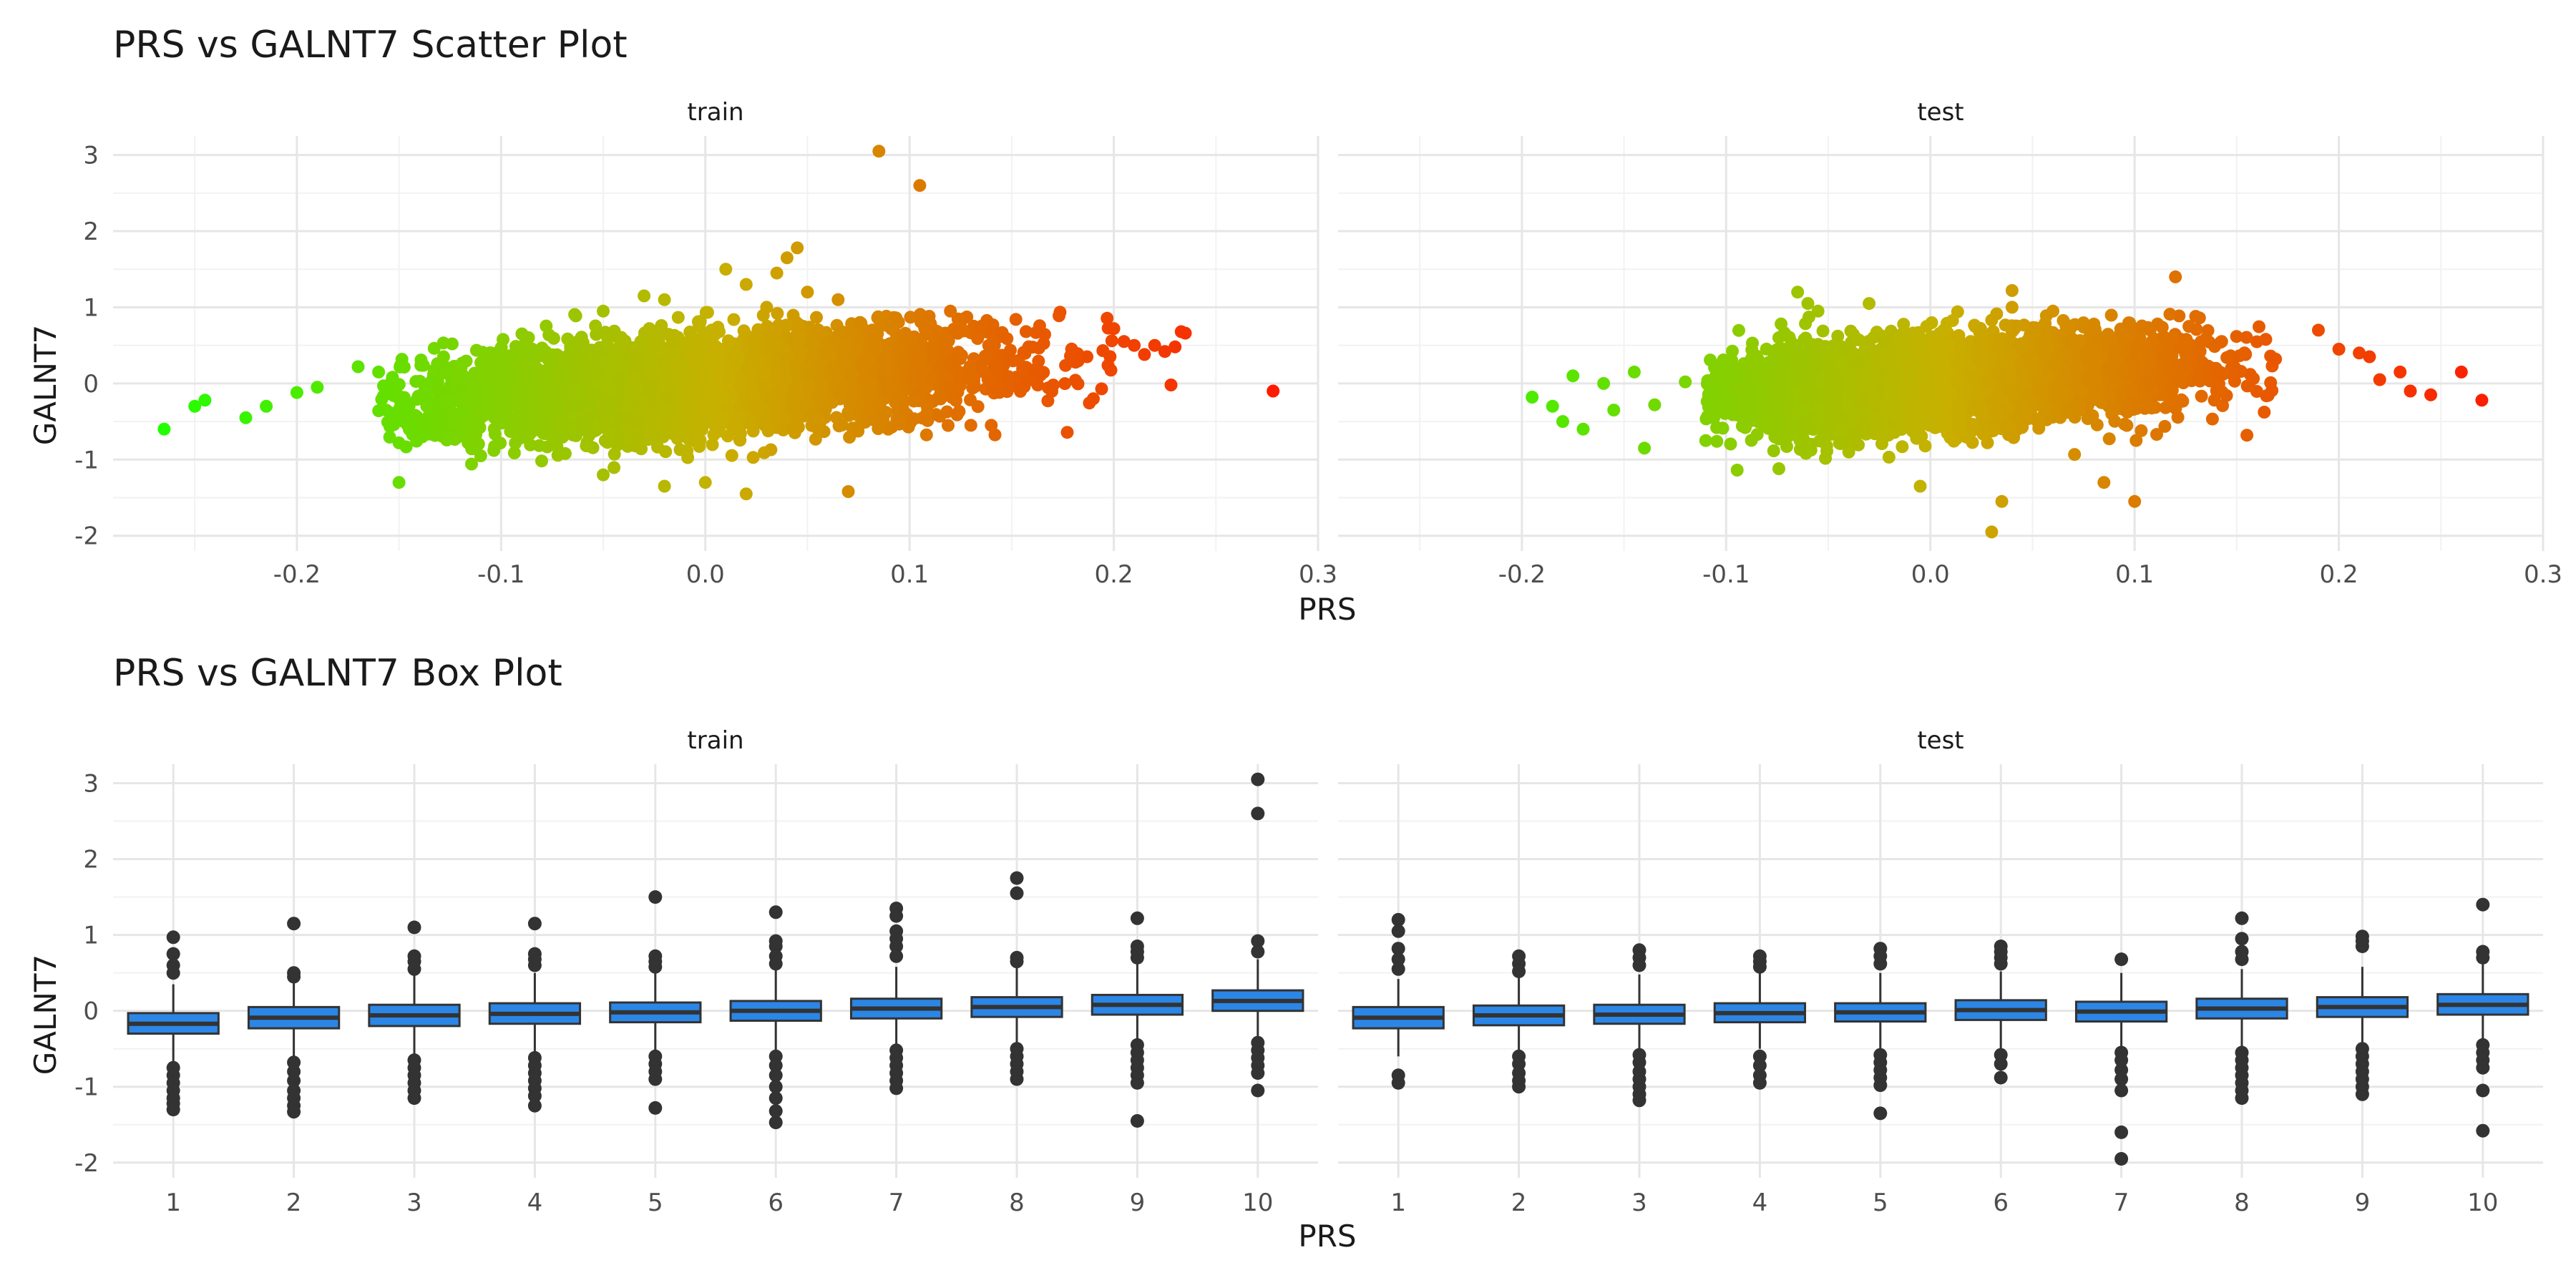  Describe the element at coordinates (1522, 574) in the screenshot. I see `x-tick-label: -0.2` at that location.